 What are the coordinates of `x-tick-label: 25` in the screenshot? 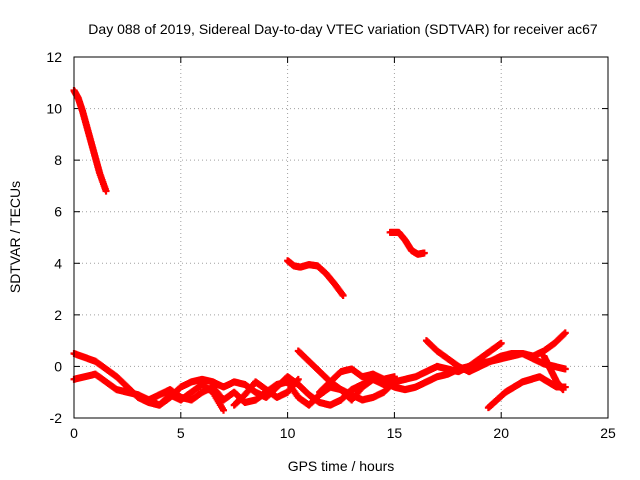 It's located at (608, 433).